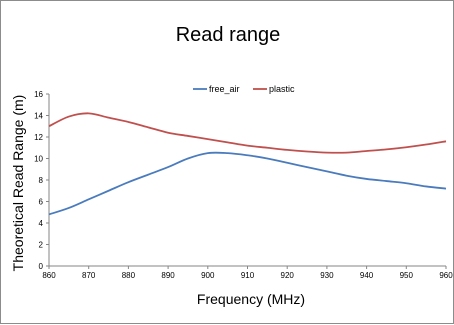 The width and height of the screenshot is (454, 325). I want to click on y-tick-label: 16, so click(38, 94).